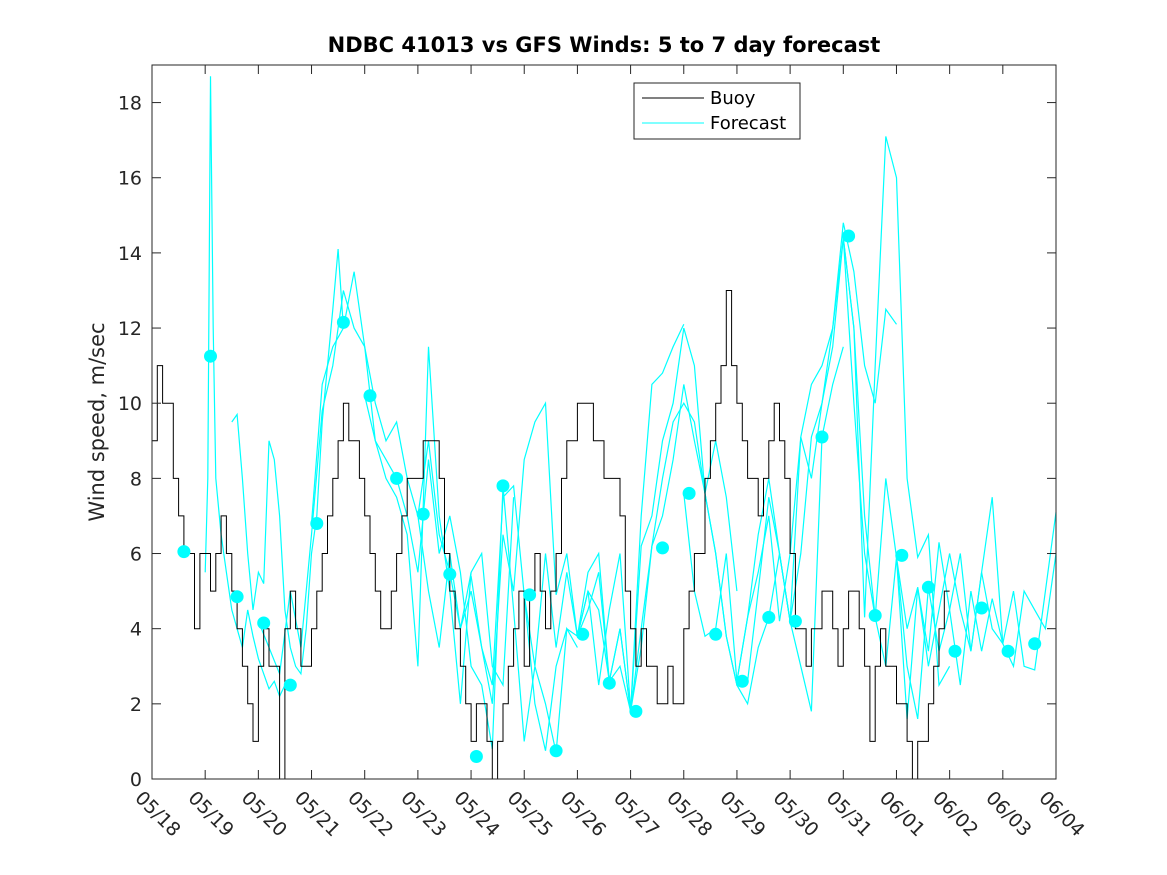 Image resolution: width=1167 pixels, height=875 pixels. What do you see at coordinates (136, 705) in the screenshot?
I see `y-tick-label: 2` at bounding box center [136, 705].